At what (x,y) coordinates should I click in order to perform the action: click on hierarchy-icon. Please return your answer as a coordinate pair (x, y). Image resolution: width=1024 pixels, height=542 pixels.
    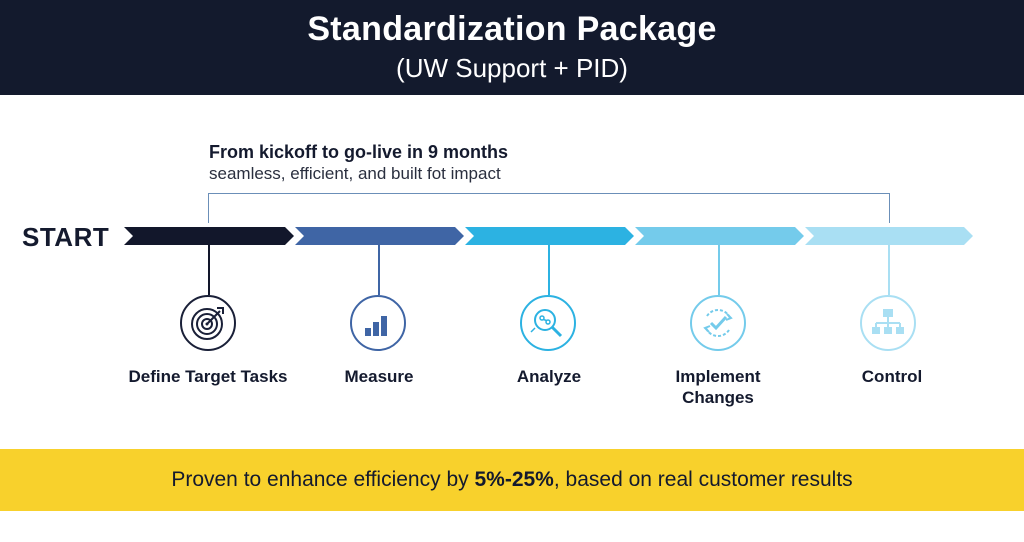
    Looking at the image, I should click on (888, 323).